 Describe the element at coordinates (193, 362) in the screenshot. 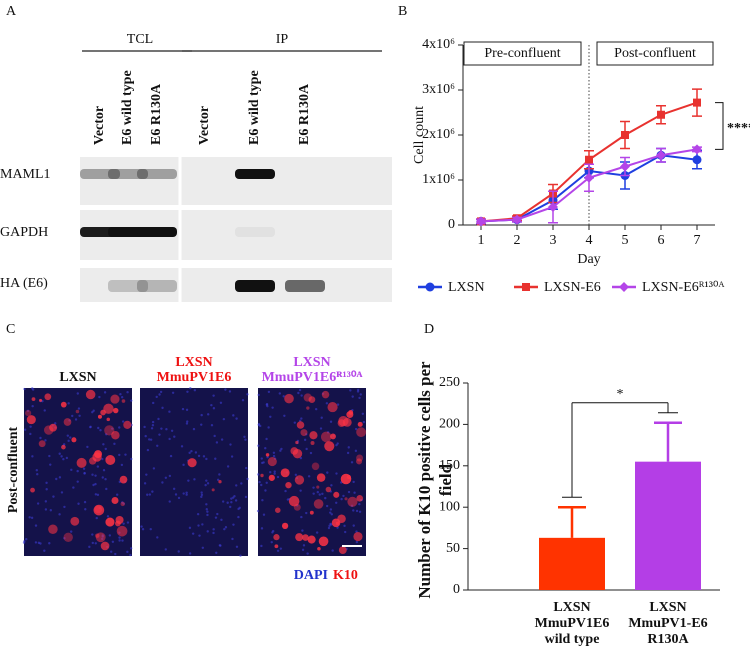

I see `micrograph-title: LXSN` at that location.